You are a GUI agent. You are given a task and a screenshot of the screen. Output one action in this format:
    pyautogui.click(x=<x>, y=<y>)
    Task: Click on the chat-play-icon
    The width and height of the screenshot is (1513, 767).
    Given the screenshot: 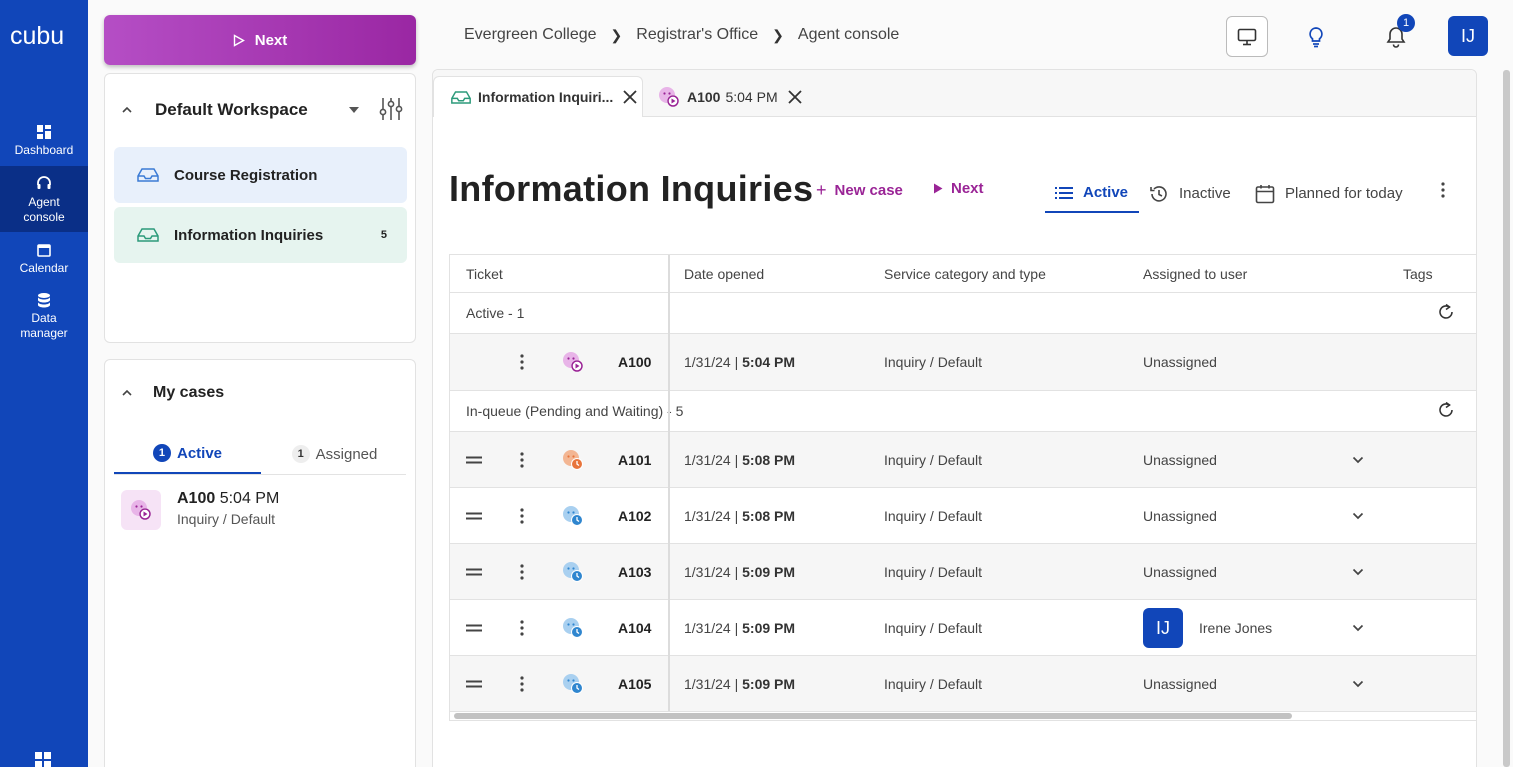 What is the action you would take?
    pyautogui.click(x=573, y=362)
    